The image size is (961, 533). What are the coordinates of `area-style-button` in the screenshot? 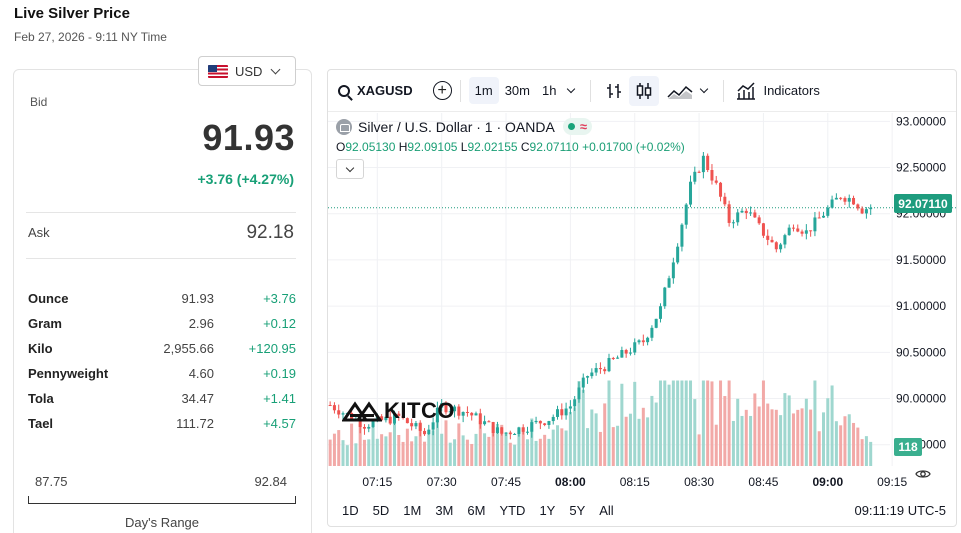 It's located at (680, 91).